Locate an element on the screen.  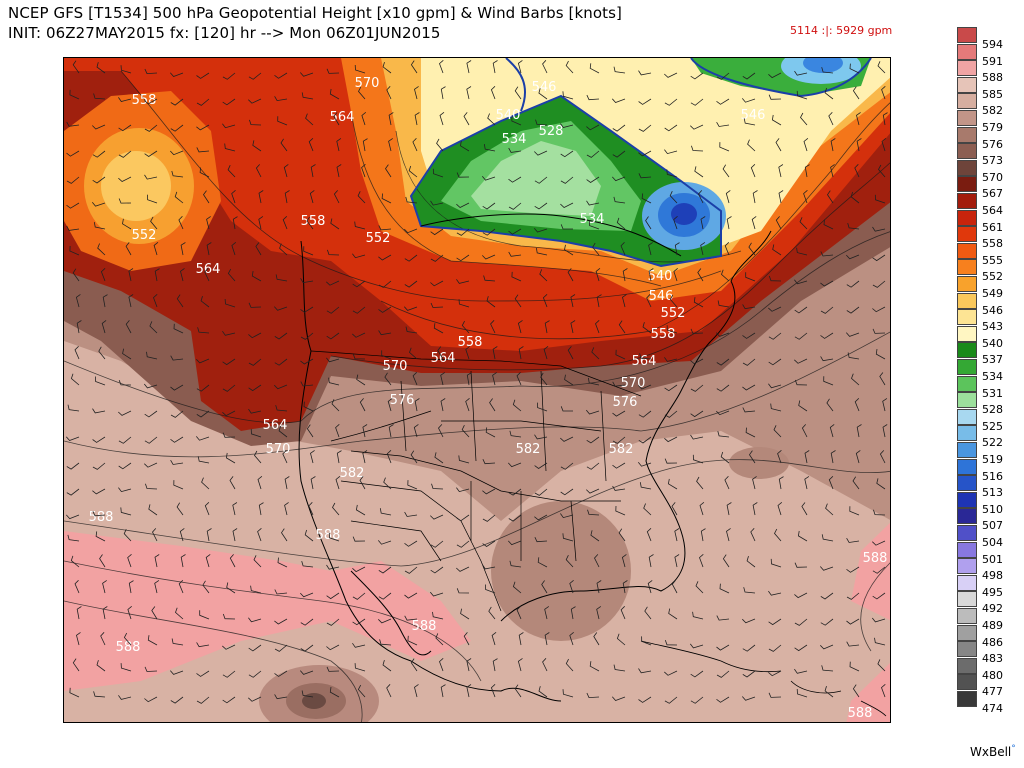
legend-label-573: 573 is located at coordinates (992, 161).